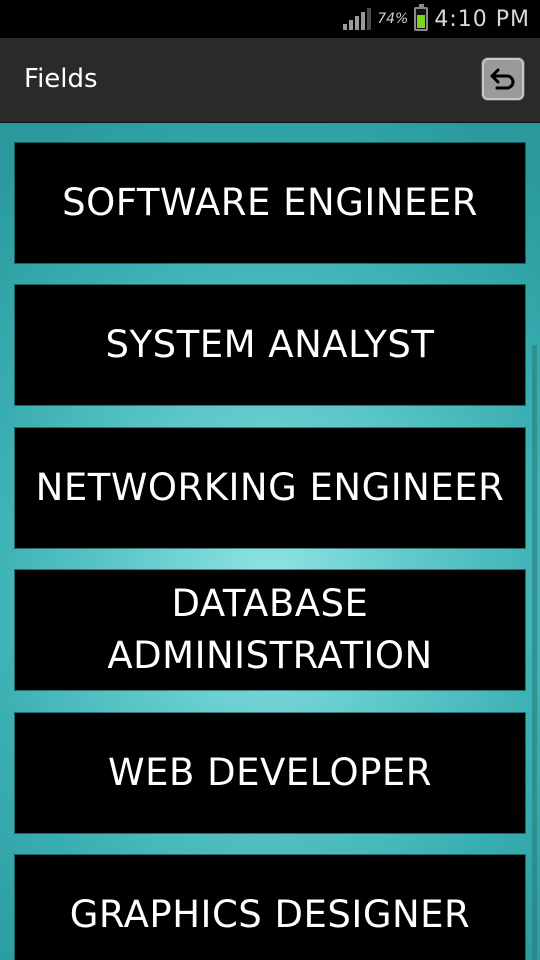 This screenshot has height=960, width=540. What do you see at coordinates (270, 914) in the screenshot?
I see `field-label: GRAPHICS DESIGNER` at bounding box center [270, 914].